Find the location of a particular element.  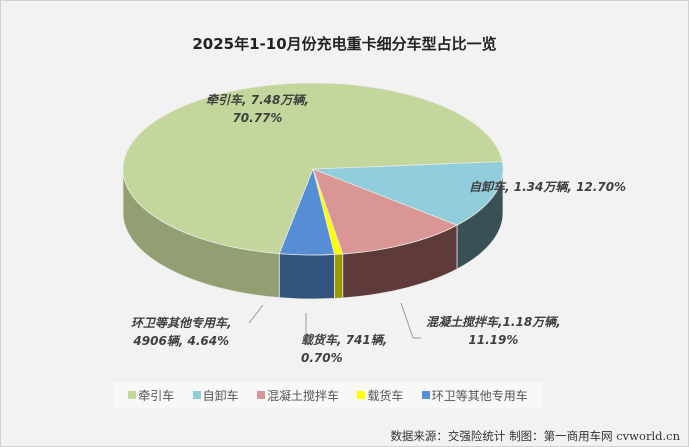

label-cargo: 载货车, 741辆, 0.70% is located at coordinates (344, 349).